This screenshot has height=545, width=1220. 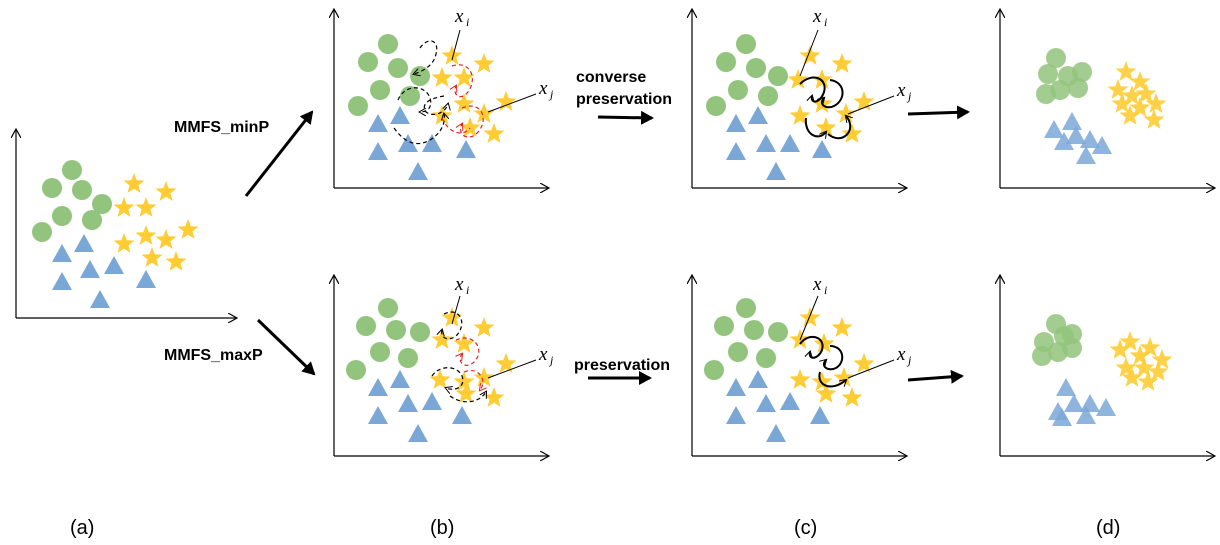 I want to click on dashed-loop, so click(x=467, y=397).